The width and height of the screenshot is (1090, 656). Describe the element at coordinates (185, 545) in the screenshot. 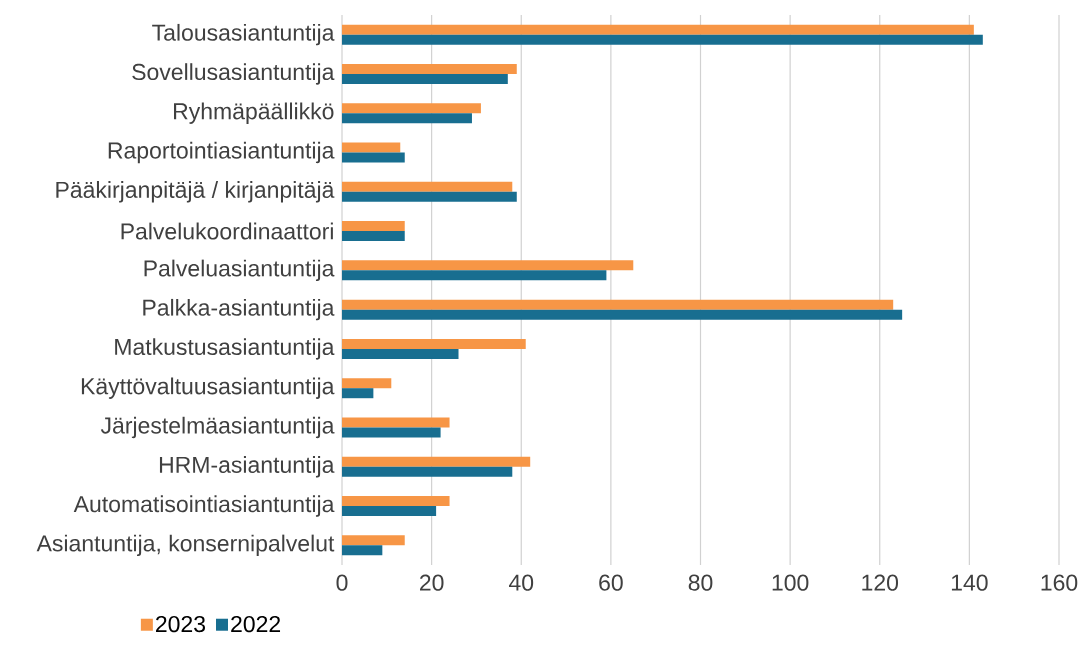

I see `y-tick-label: Asiantuntija, konsernipalvelut` at that location.